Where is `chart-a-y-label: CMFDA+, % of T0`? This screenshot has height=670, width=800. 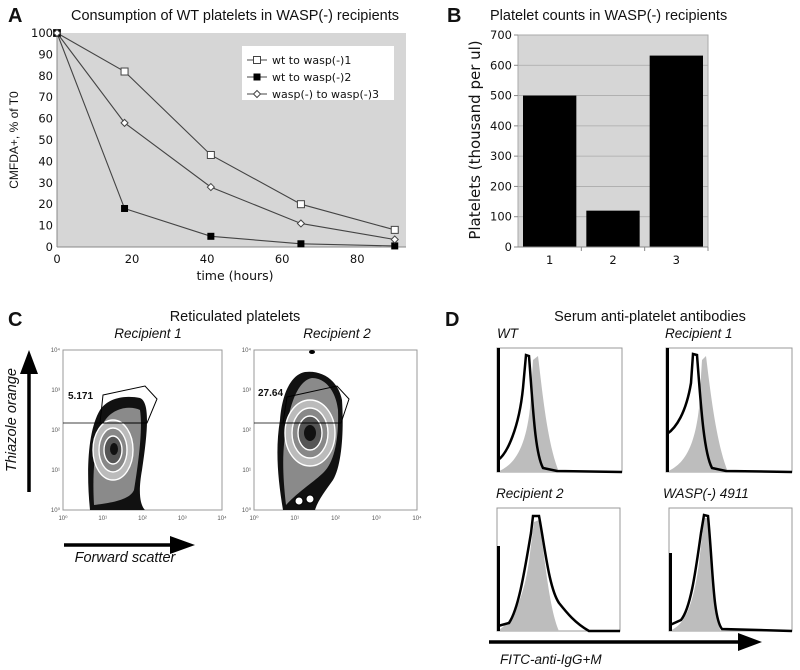 chart-a-y-label: CMFDA+, % of T0 is located at coordinates (14, 140).